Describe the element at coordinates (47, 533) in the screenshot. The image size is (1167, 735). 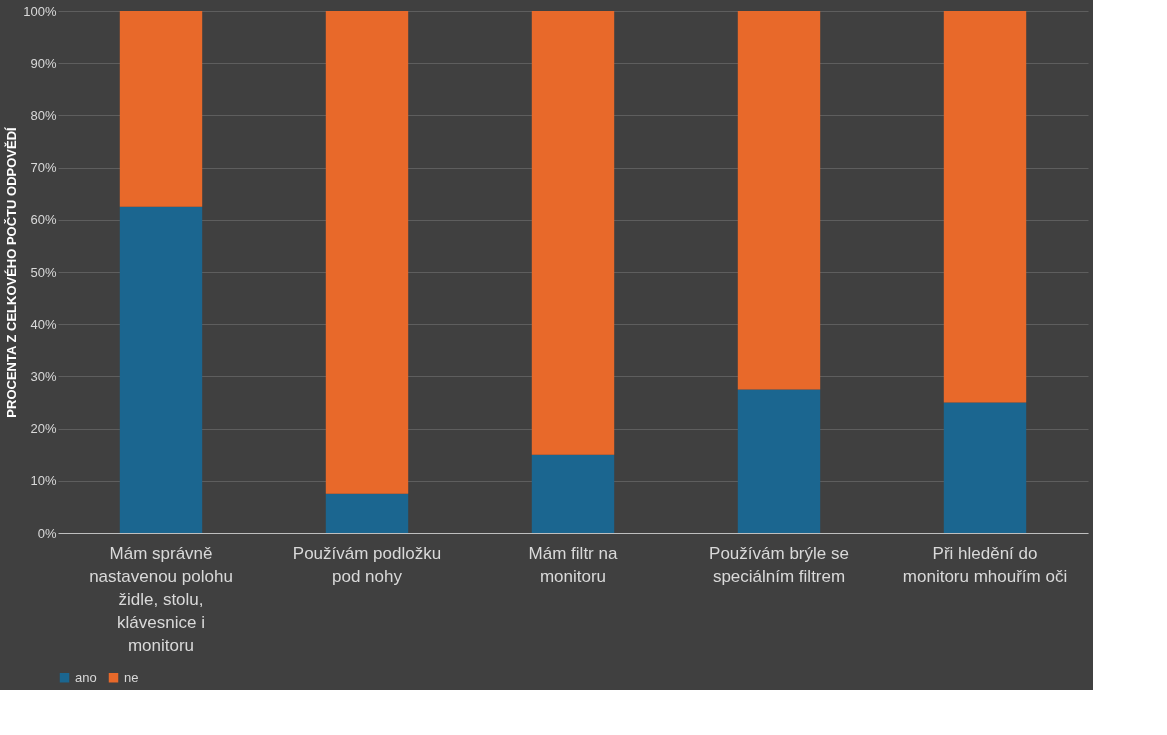
I see `y-tick-label: 0%` at that location.